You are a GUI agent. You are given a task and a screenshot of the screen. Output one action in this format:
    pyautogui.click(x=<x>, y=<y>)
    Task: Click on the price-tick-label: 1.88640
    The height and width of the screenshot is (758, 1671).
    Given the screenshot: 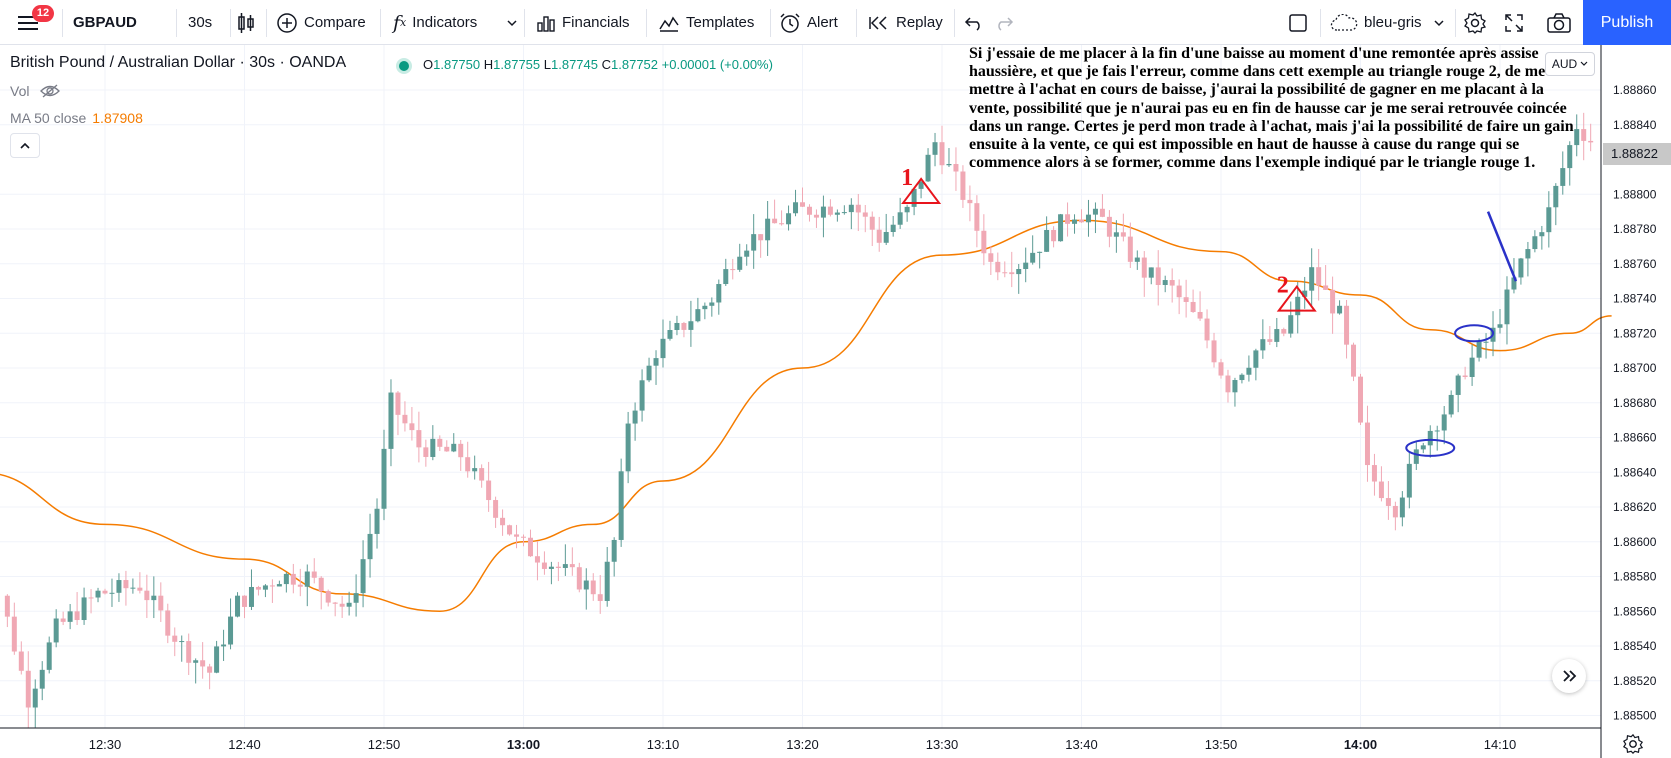 What is the action you would take?
    pyautogui.click(x=1635, y=472)
    